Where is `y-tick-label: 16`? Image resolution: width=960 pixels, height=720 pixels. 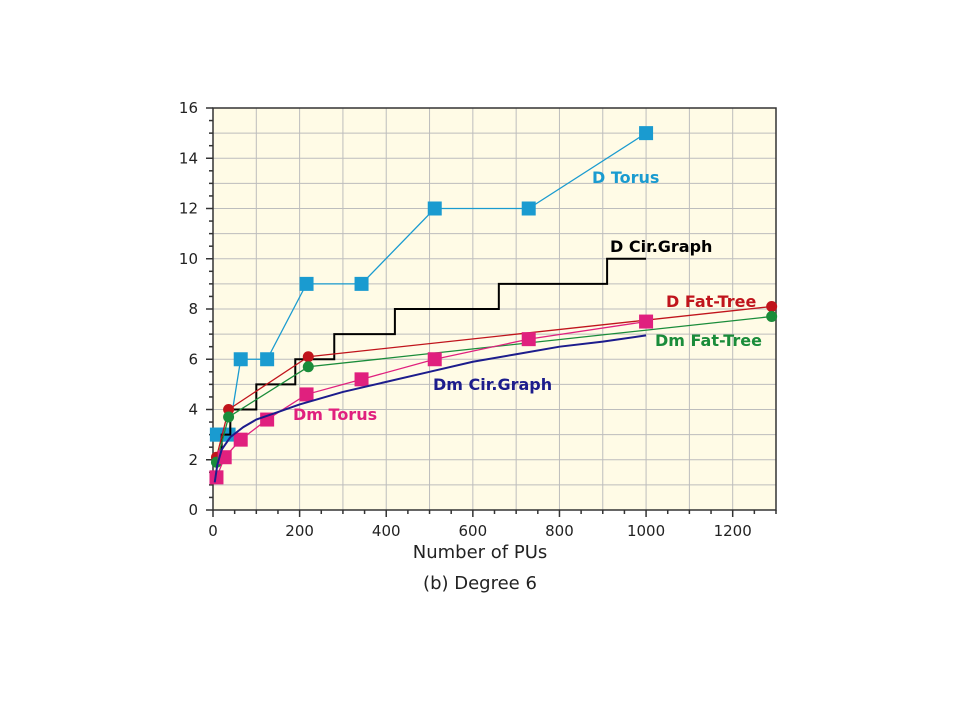 y-tick-label: 16 is located at coordinates (188, 108).